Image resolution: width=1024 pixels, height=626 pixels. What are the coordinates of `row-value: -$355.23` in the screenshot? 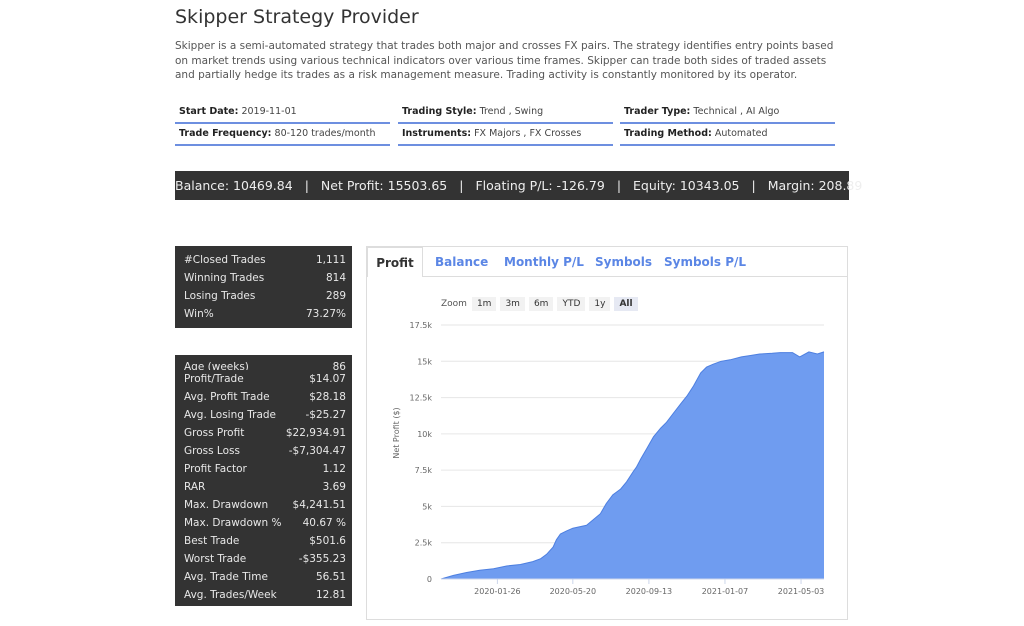 It's located at (322, 559).